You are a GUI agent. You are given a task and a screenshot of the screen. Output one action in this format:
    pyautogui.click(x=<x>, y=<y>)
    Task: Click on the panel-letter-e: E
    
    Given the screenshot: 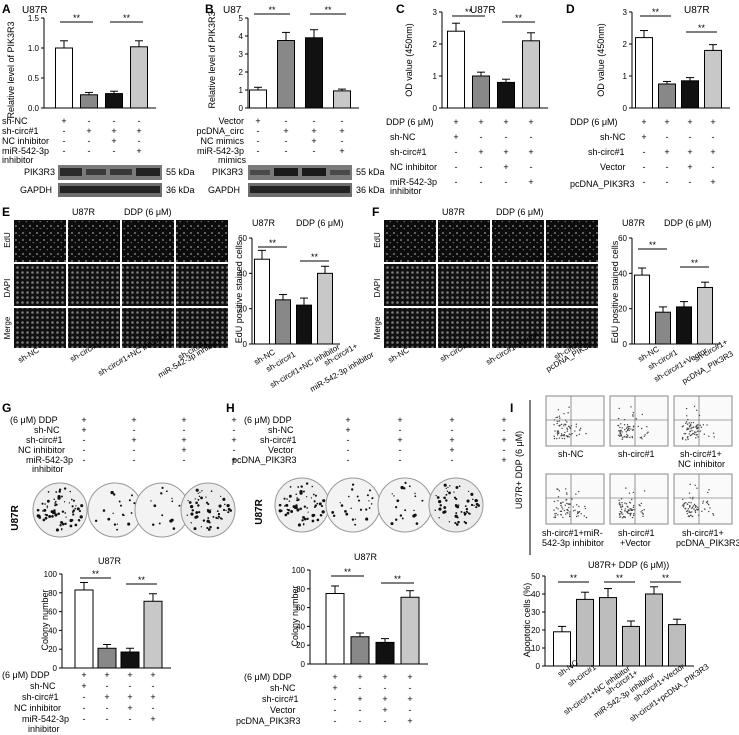 What is the action you would take?
    pyautogui.click(x=6, y=212)
    